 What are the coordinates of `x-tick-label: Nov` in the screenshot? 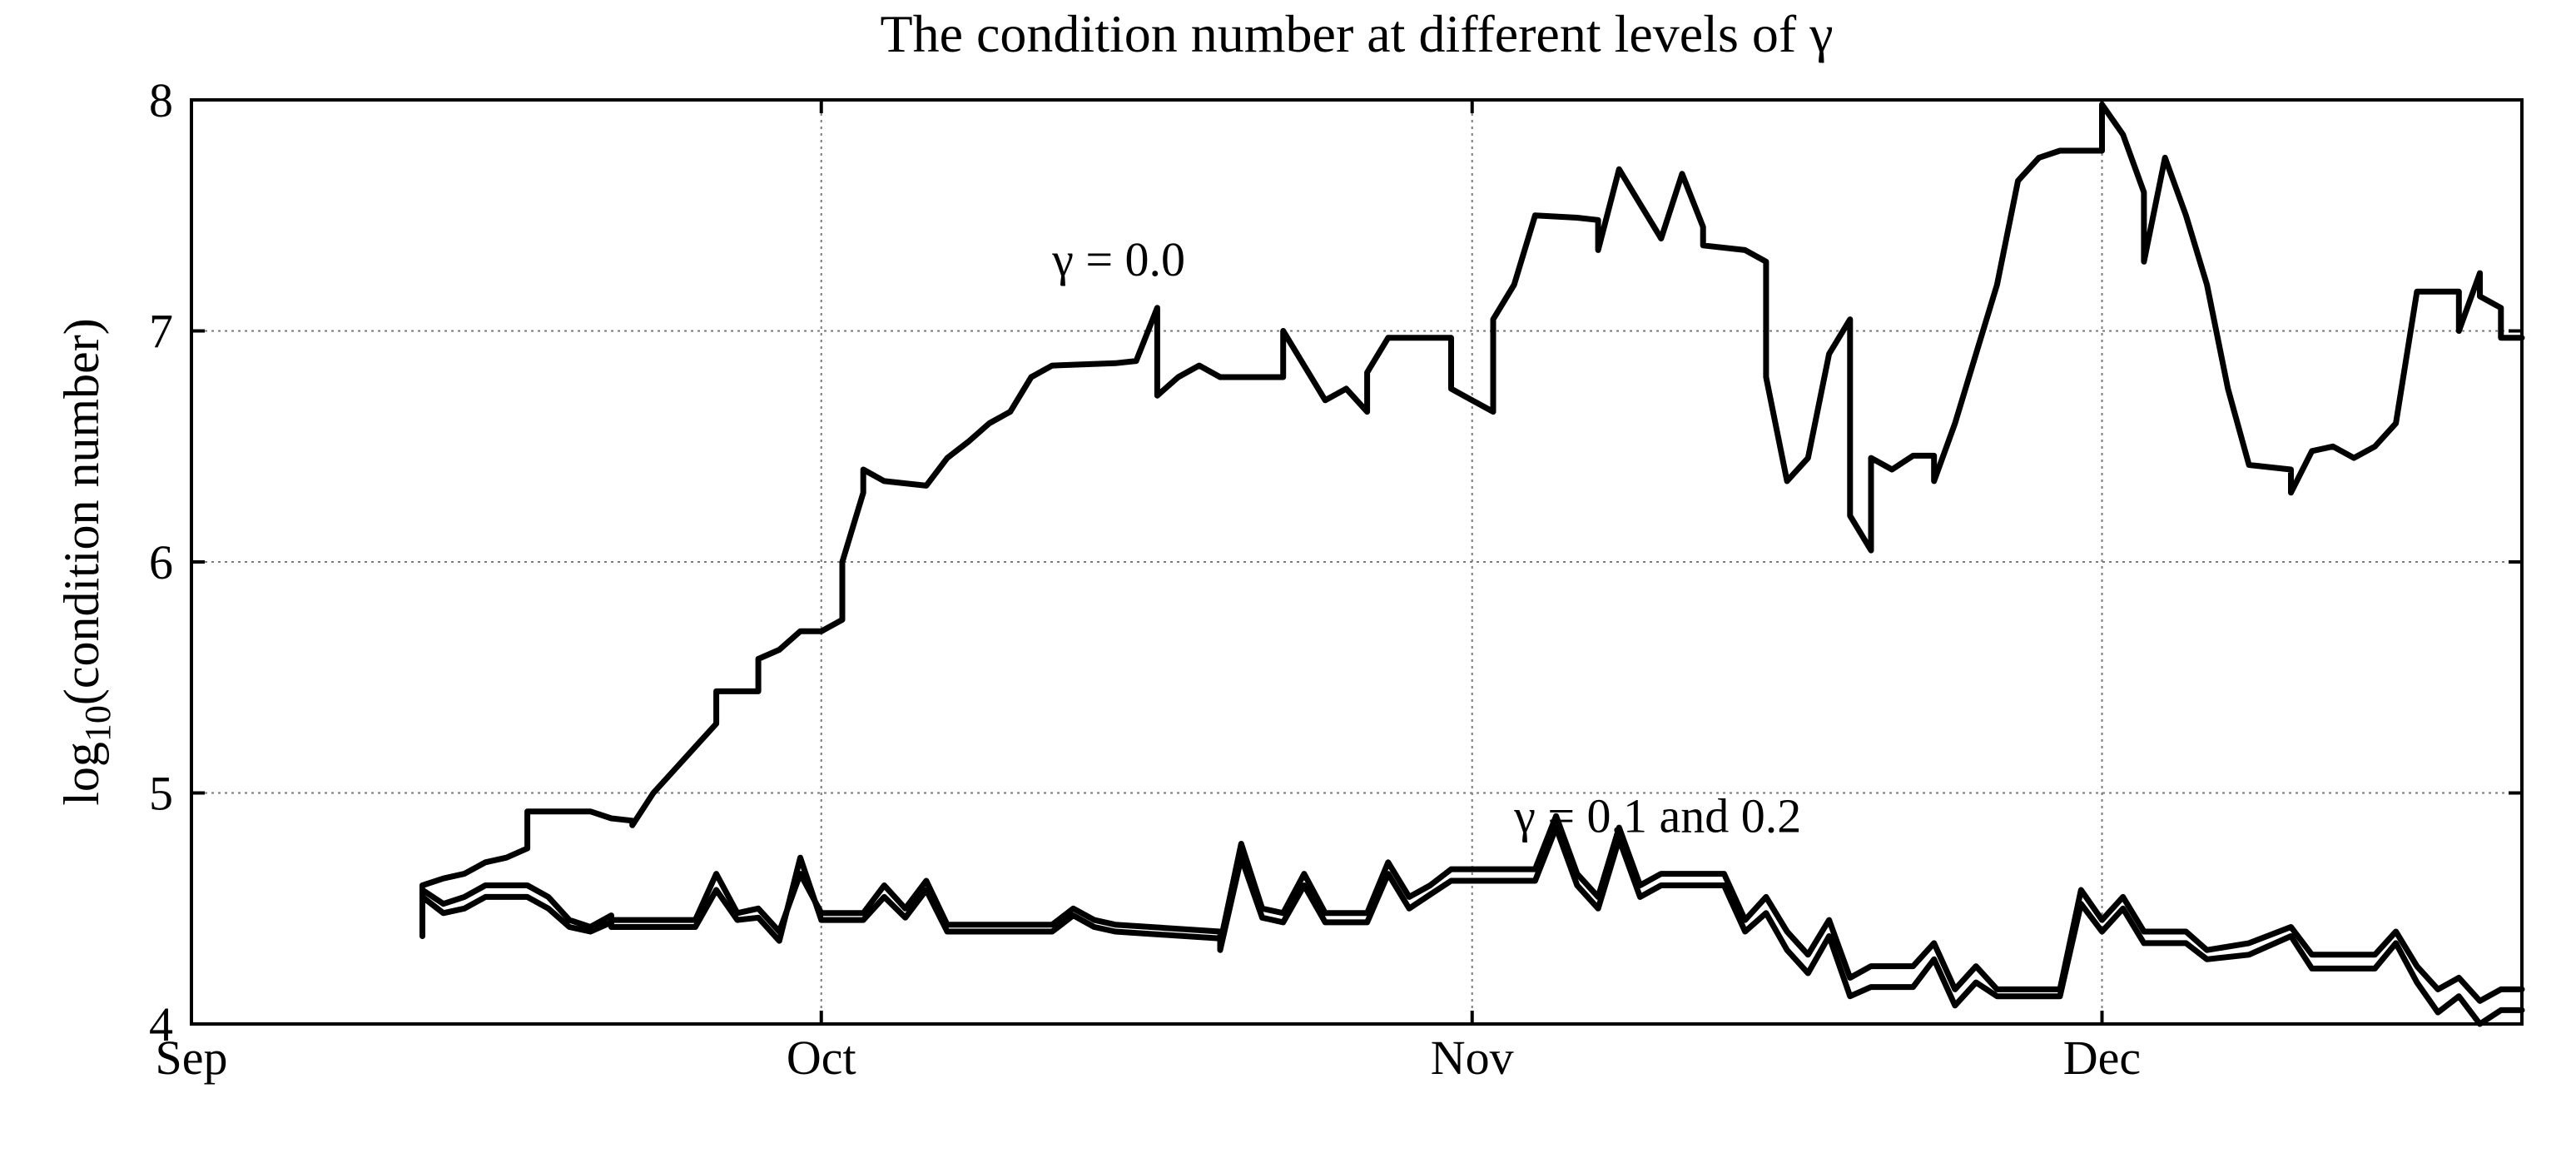 It's located at (1472, 1058).